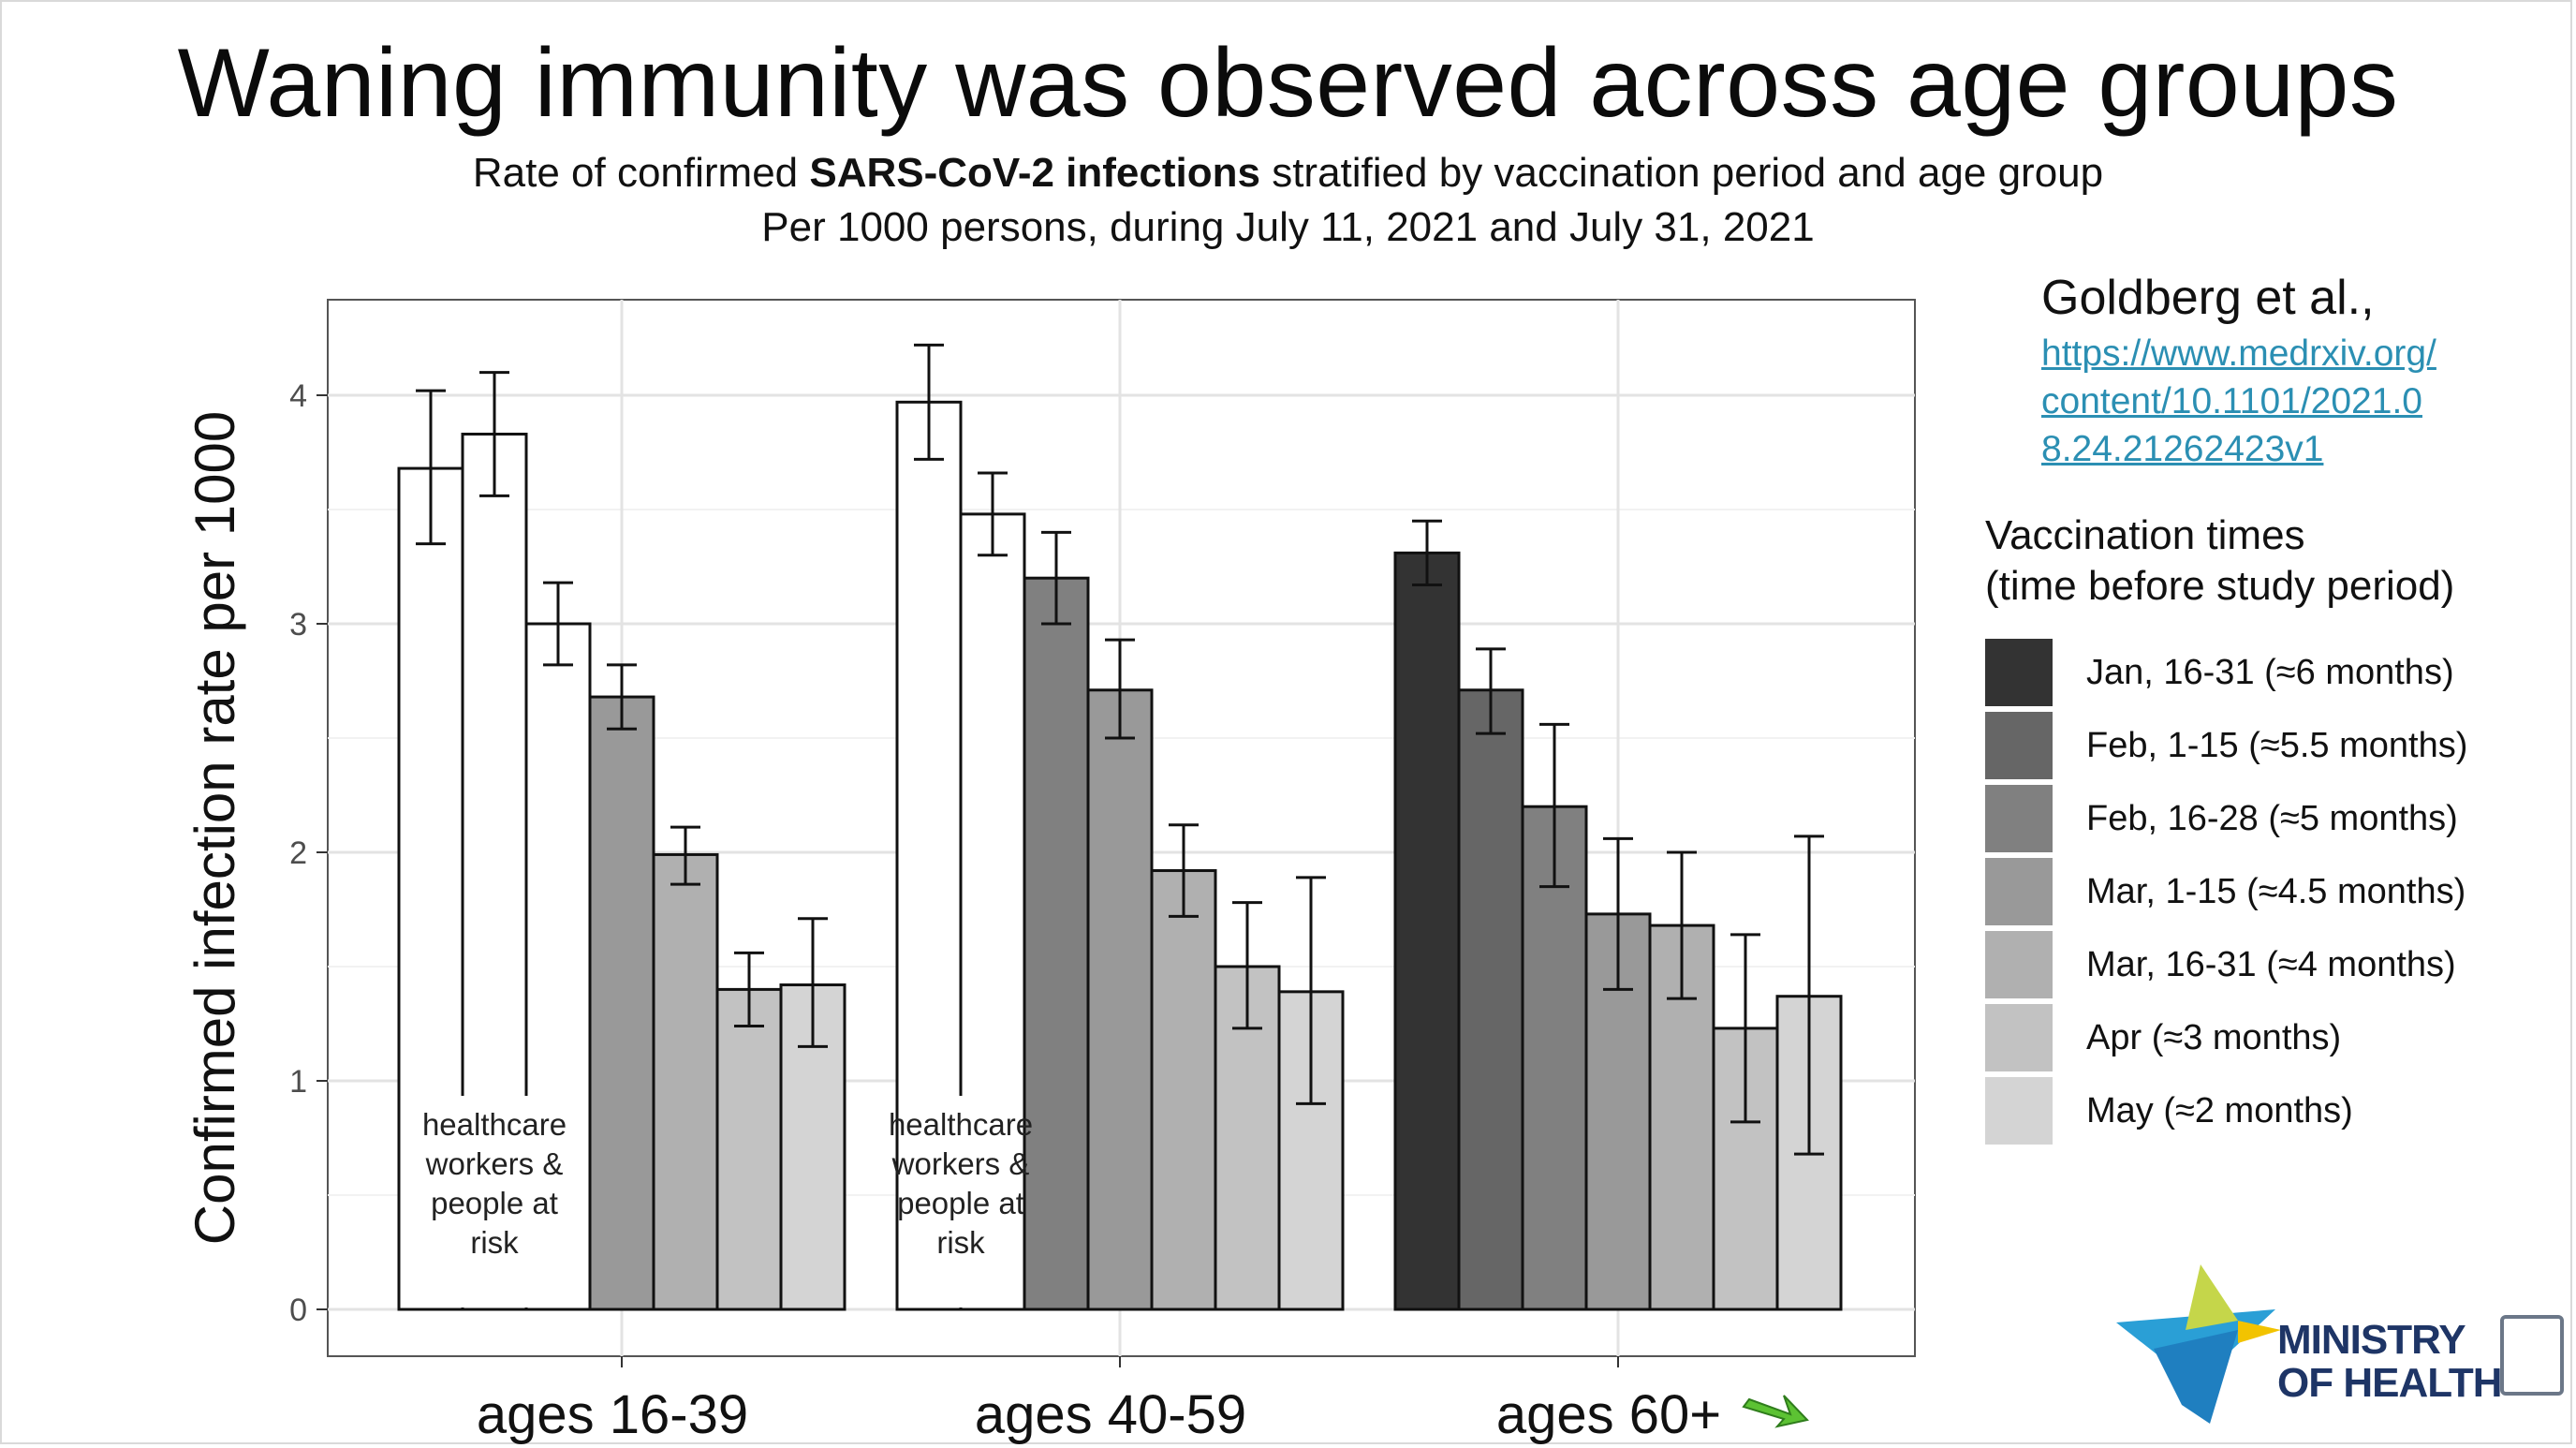 This screenshot has width=2576, height=1448. What do you see at coordinates (298, 1082) in the screenshot?
I see `y-tick-label: 1` at bounding box center [298, 1082].